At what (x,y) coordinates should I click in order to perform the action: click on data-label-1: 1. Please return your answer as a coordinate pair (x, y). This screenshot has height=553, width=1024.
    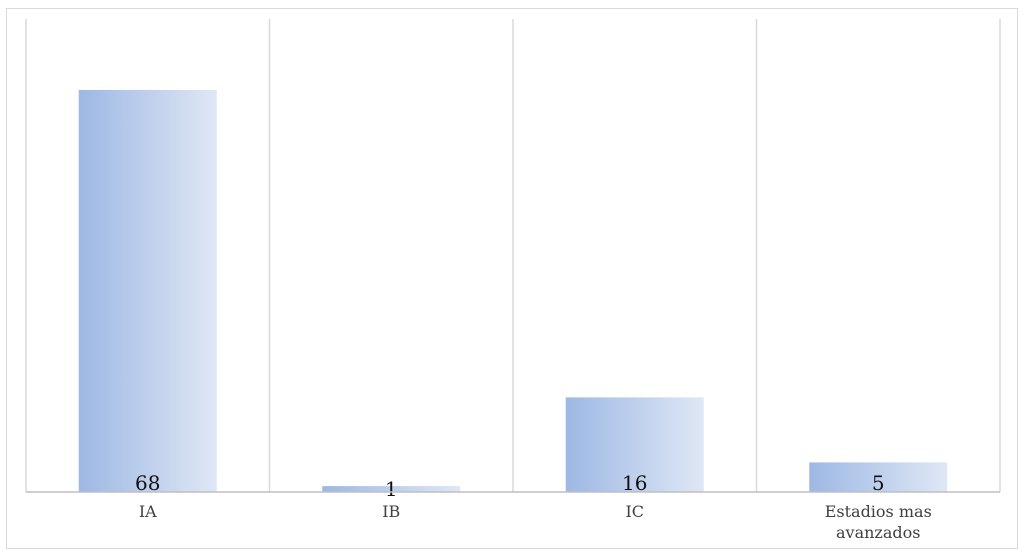
    Looking at the image, I should click on (391, 489).